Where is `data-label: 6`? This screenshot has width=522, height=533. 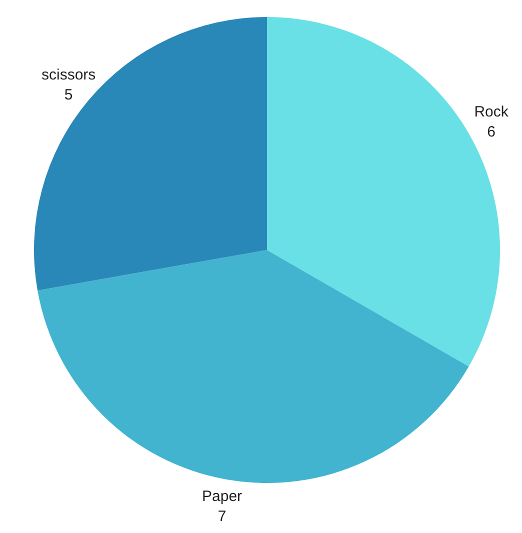 data-label: 6 is located at coordinates (491, 132).